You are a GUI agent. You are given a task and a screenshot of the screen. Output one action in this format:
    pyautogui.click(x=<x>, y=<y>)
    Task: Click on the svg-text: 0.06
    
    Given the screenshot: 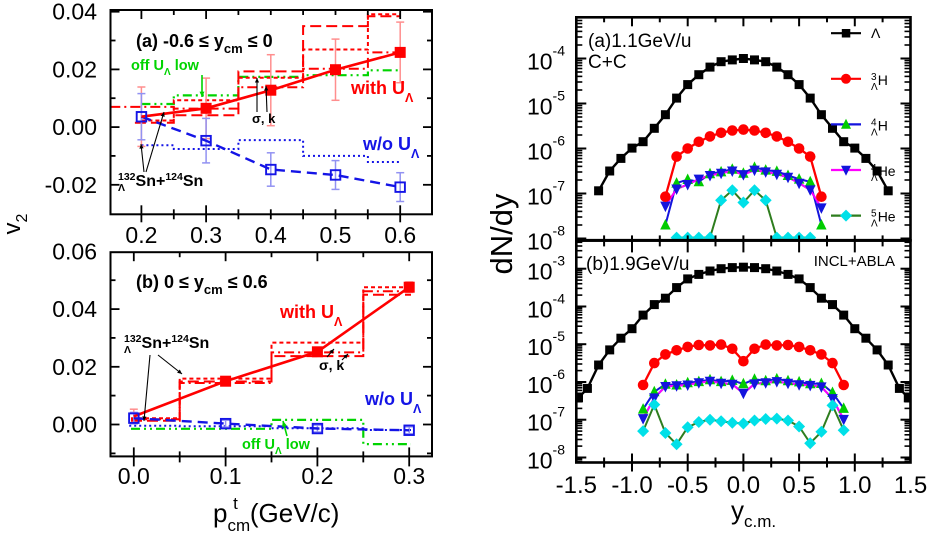 What is the action you would take?
    pyautogui.click(x=74, y=251)
    